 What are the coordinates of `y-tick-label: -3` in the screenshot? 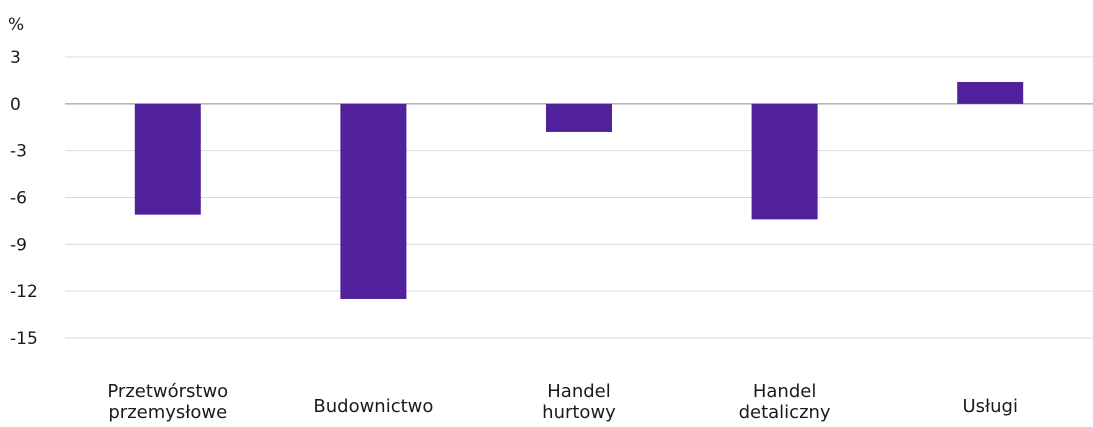 It's located at (18, 152).